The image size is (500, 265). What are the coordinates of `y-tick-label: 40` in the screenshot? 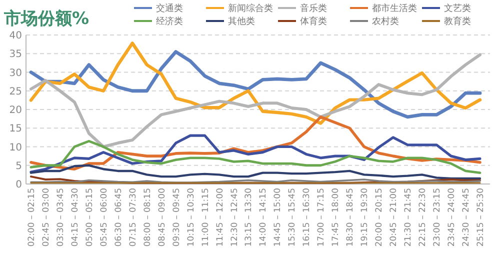 It's located at (15, 36).